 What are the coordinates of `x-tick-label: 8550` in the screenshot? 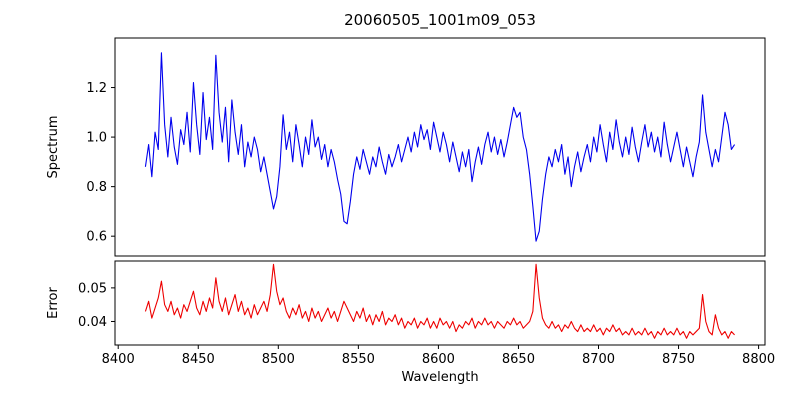 It's located at (358, 359).